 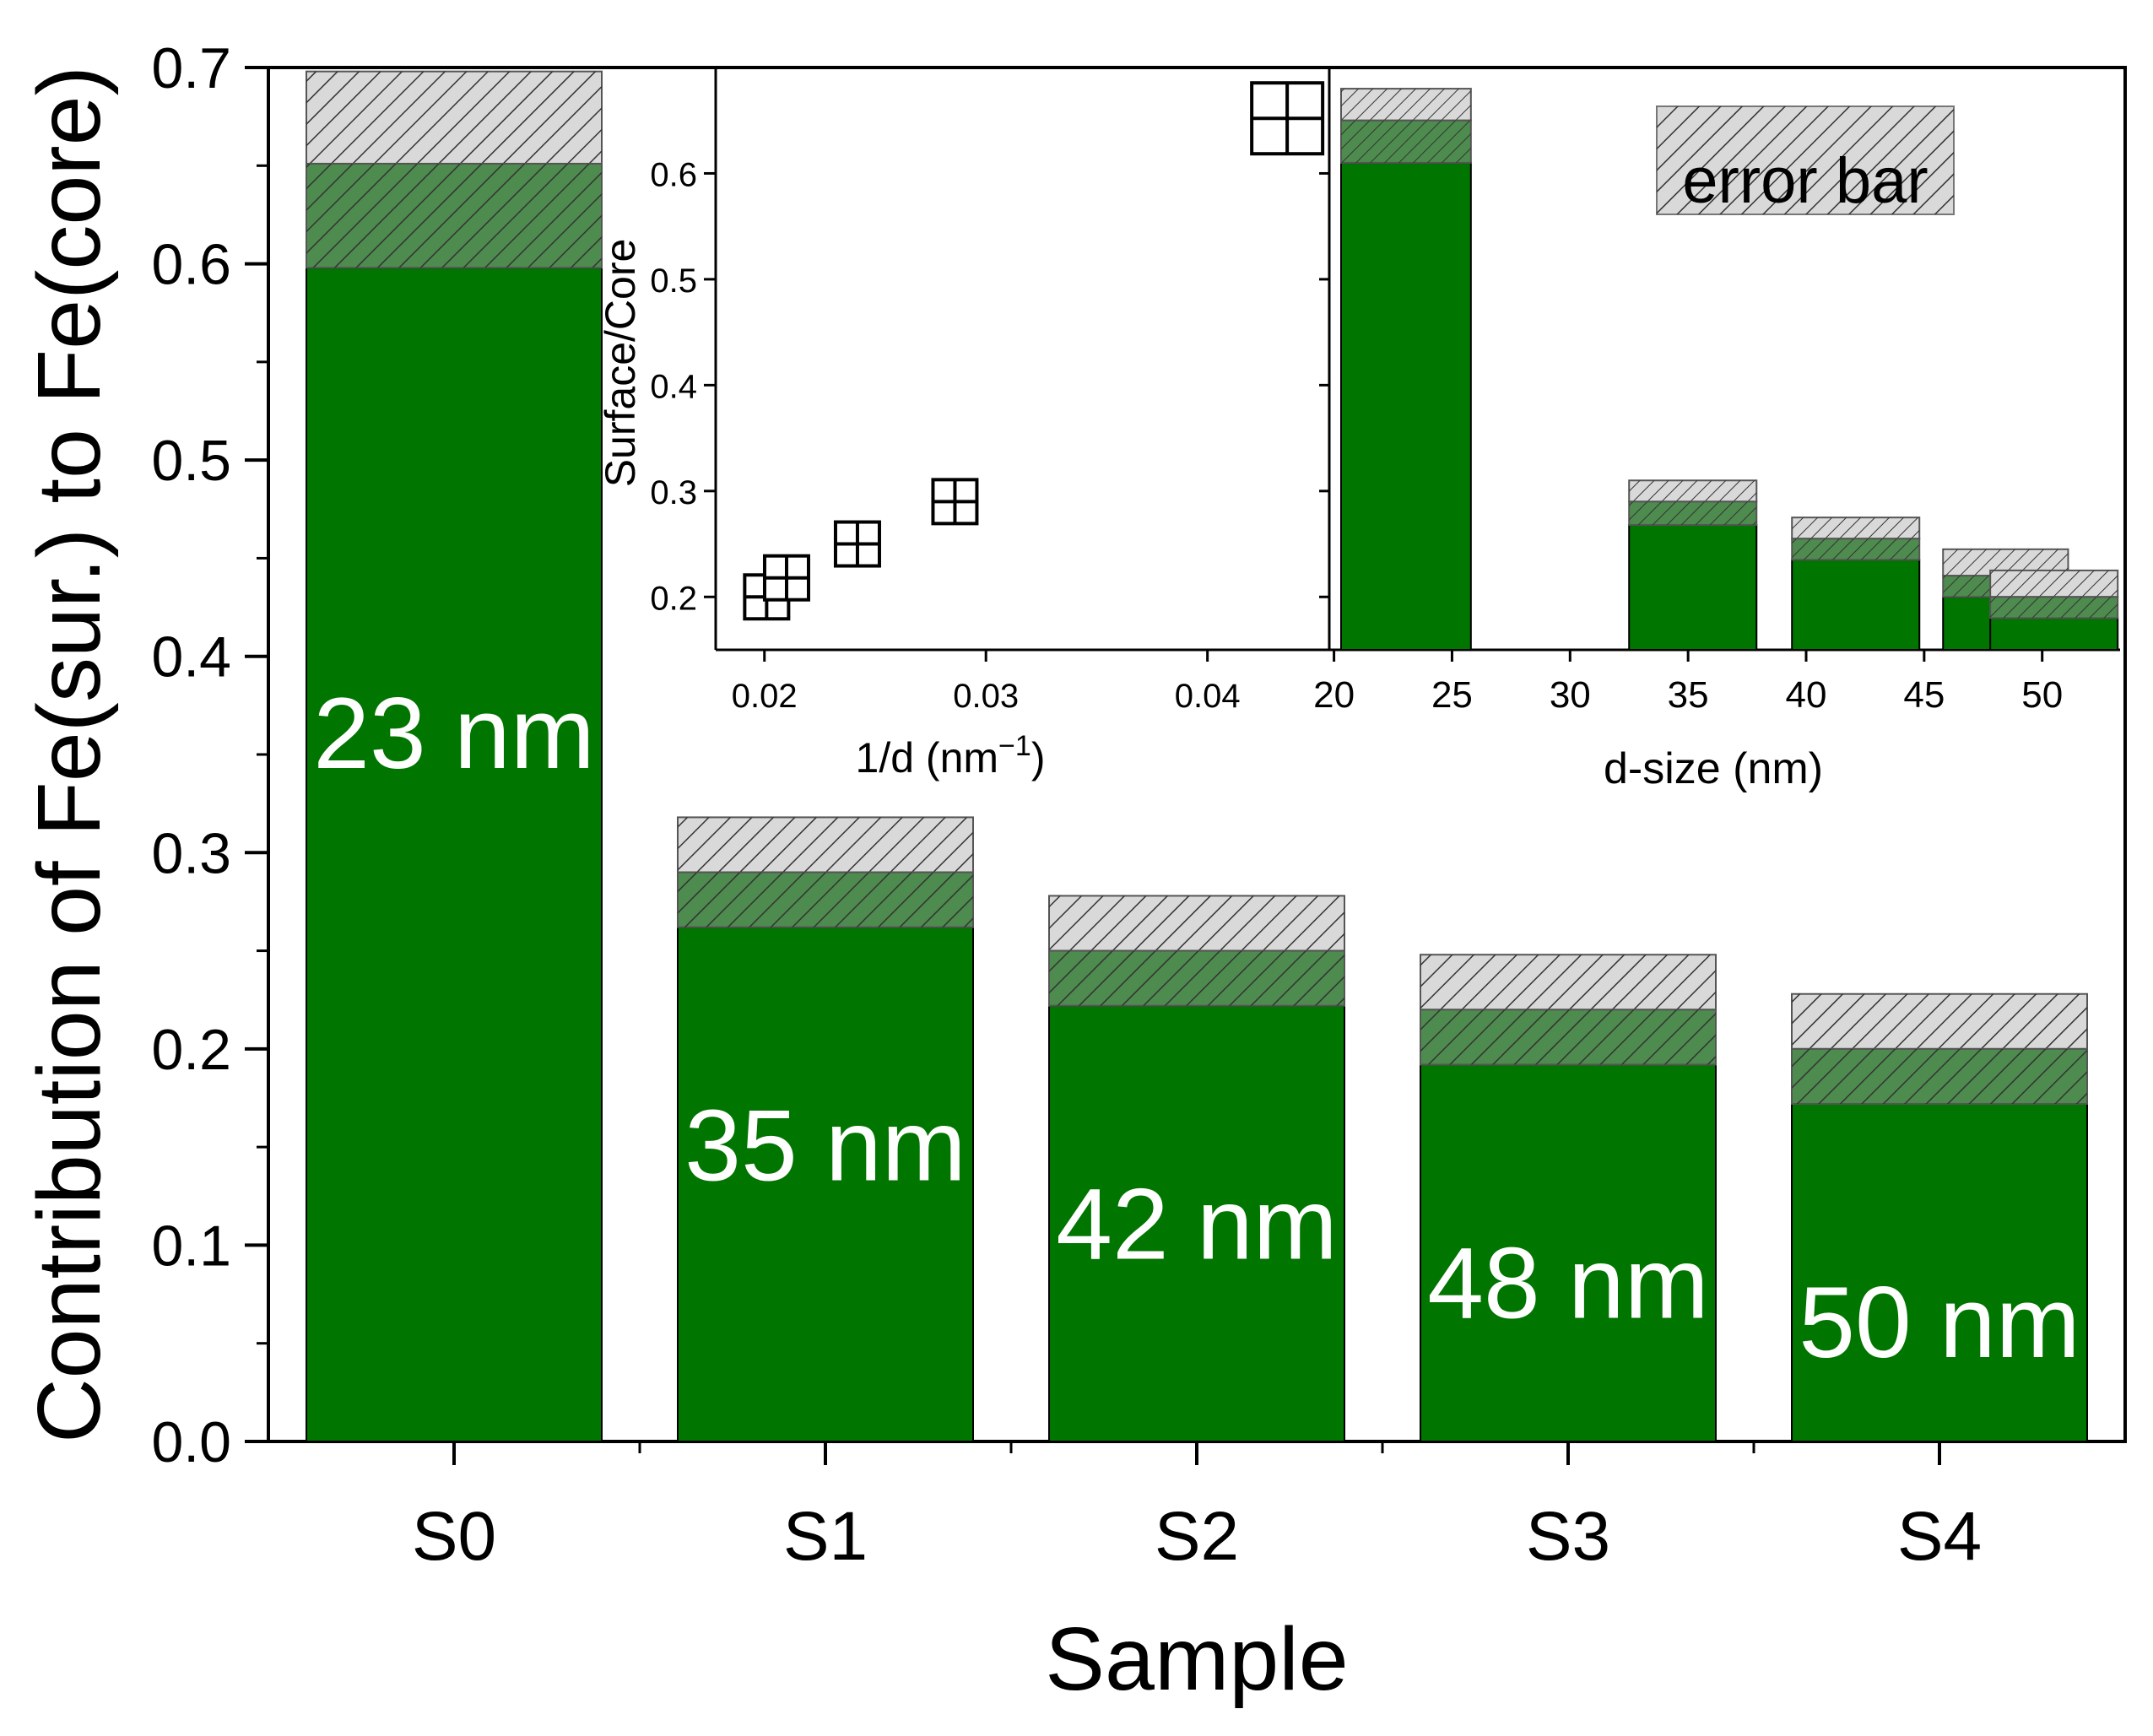 What do you see at coordinates (191, 853) in the screenshot?
I see `y-tick-label: 0.3` at bounding box center [191, 853].